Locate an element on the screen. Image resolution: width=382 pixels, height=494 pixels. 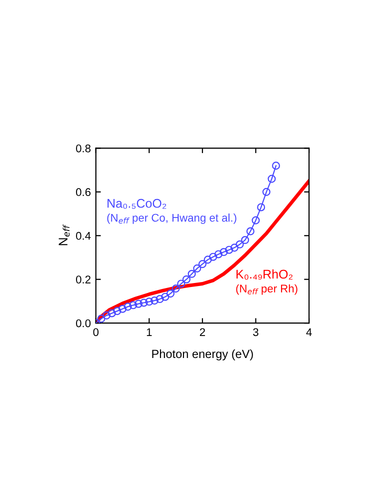
annotation: (N$_{eff}$ per Co, Hwang et al.) is located at coordinates (171, 219).